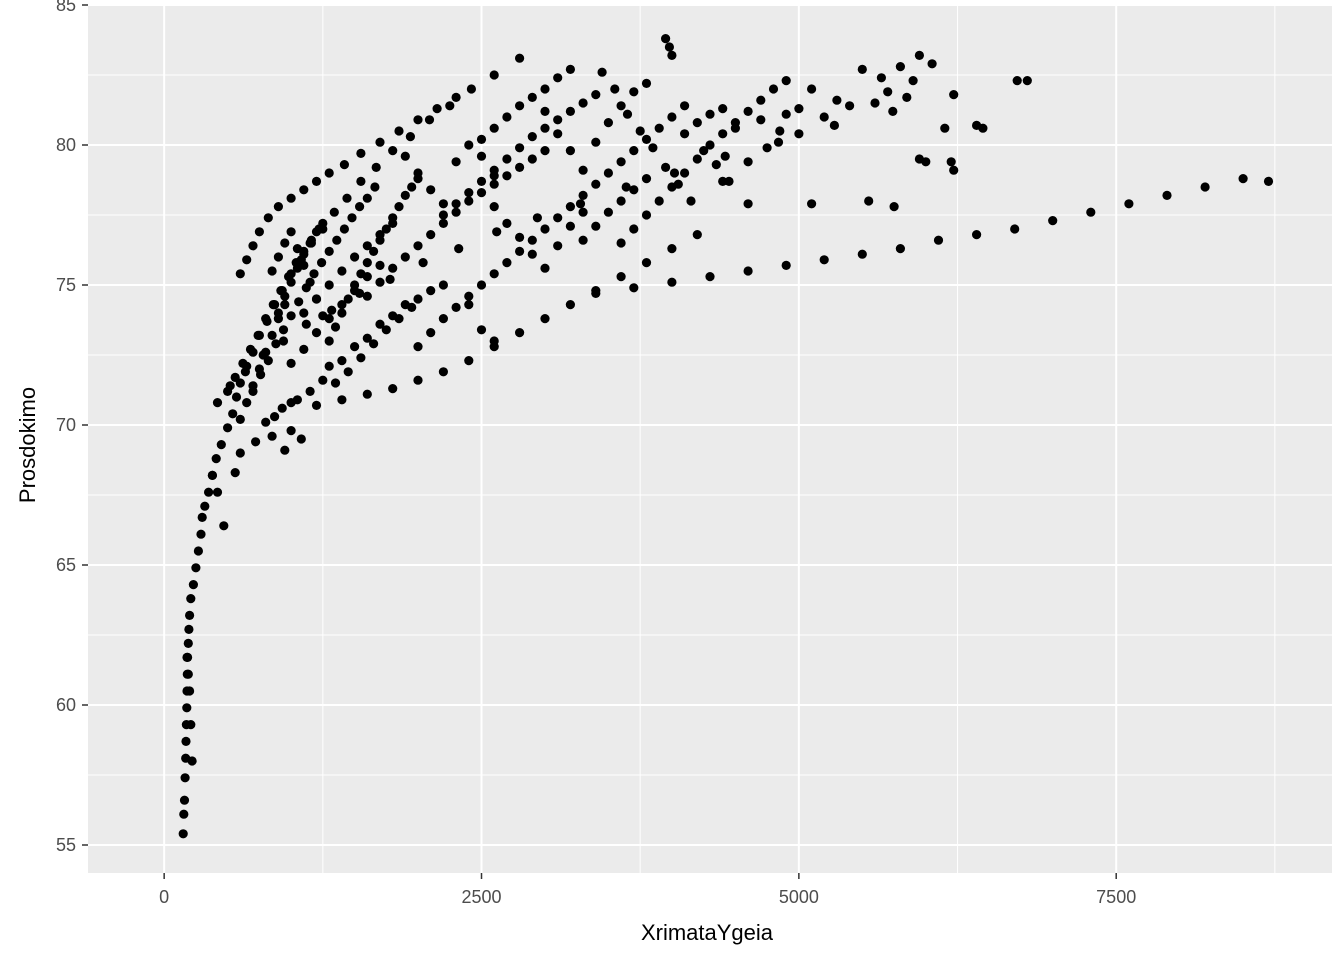  Describe the element at coordinates (707, 932) in the screenshot. I see `x-axis-title: XrimataYgeia` at that location.